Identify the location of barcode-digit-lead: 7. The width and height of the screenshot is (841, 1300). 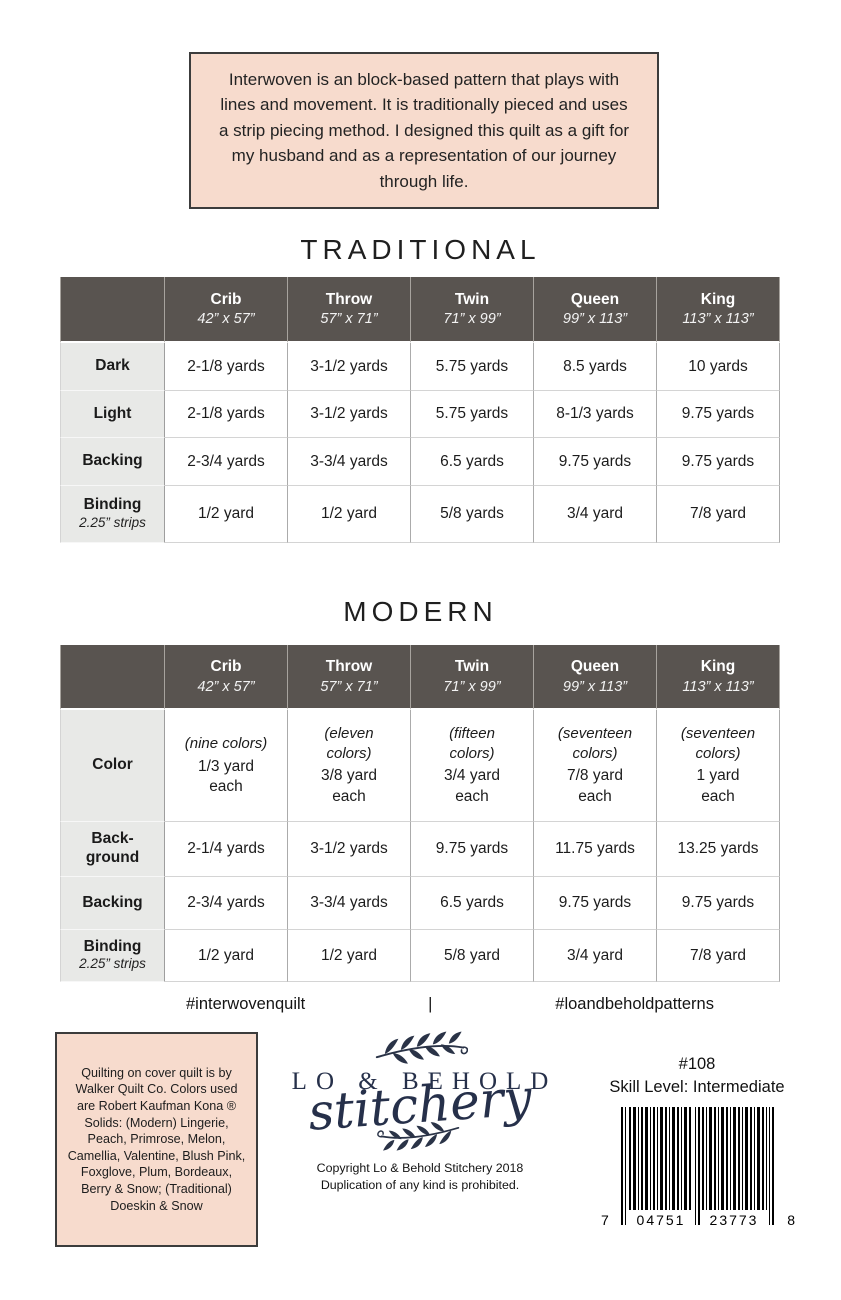
(605, 1220).